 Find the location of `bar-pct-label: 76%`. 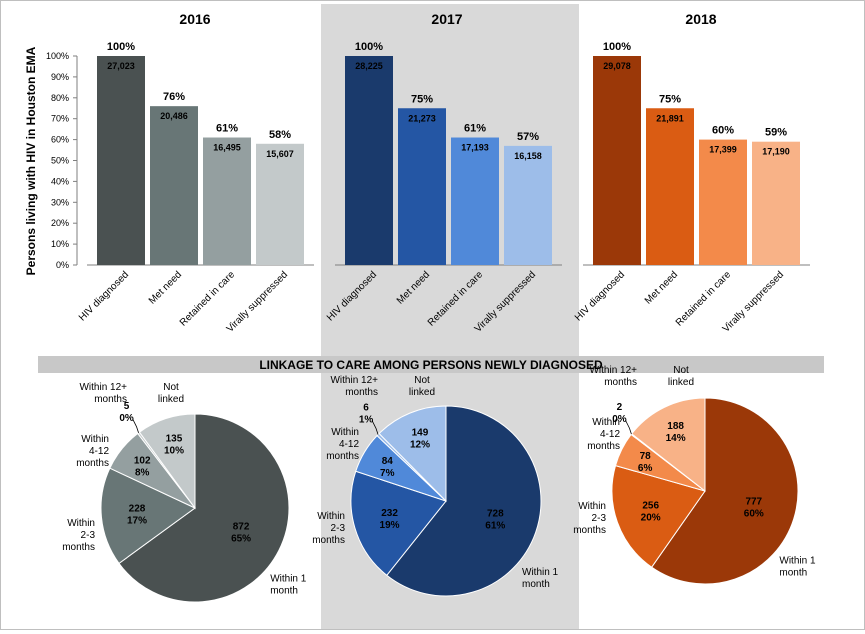

bar-pct-label: 76% is located at coordinates (174, 97).